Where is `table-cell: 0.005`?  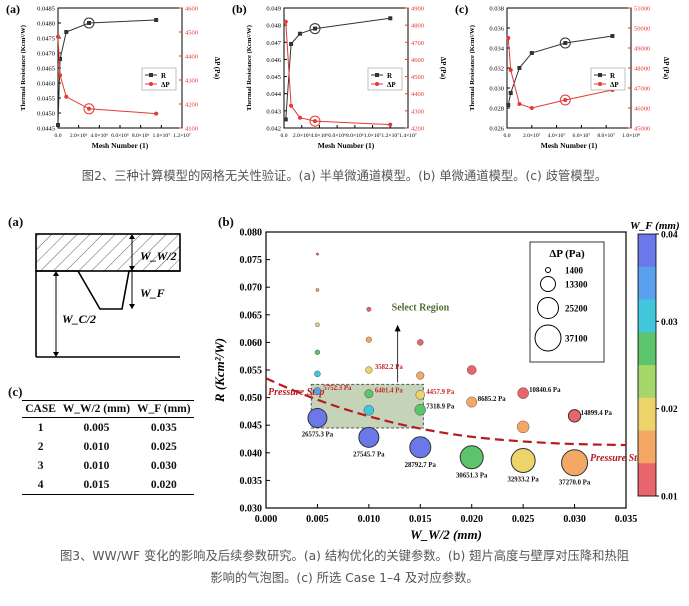
table-cell: 0.005 is located at coordinates (96, 427).